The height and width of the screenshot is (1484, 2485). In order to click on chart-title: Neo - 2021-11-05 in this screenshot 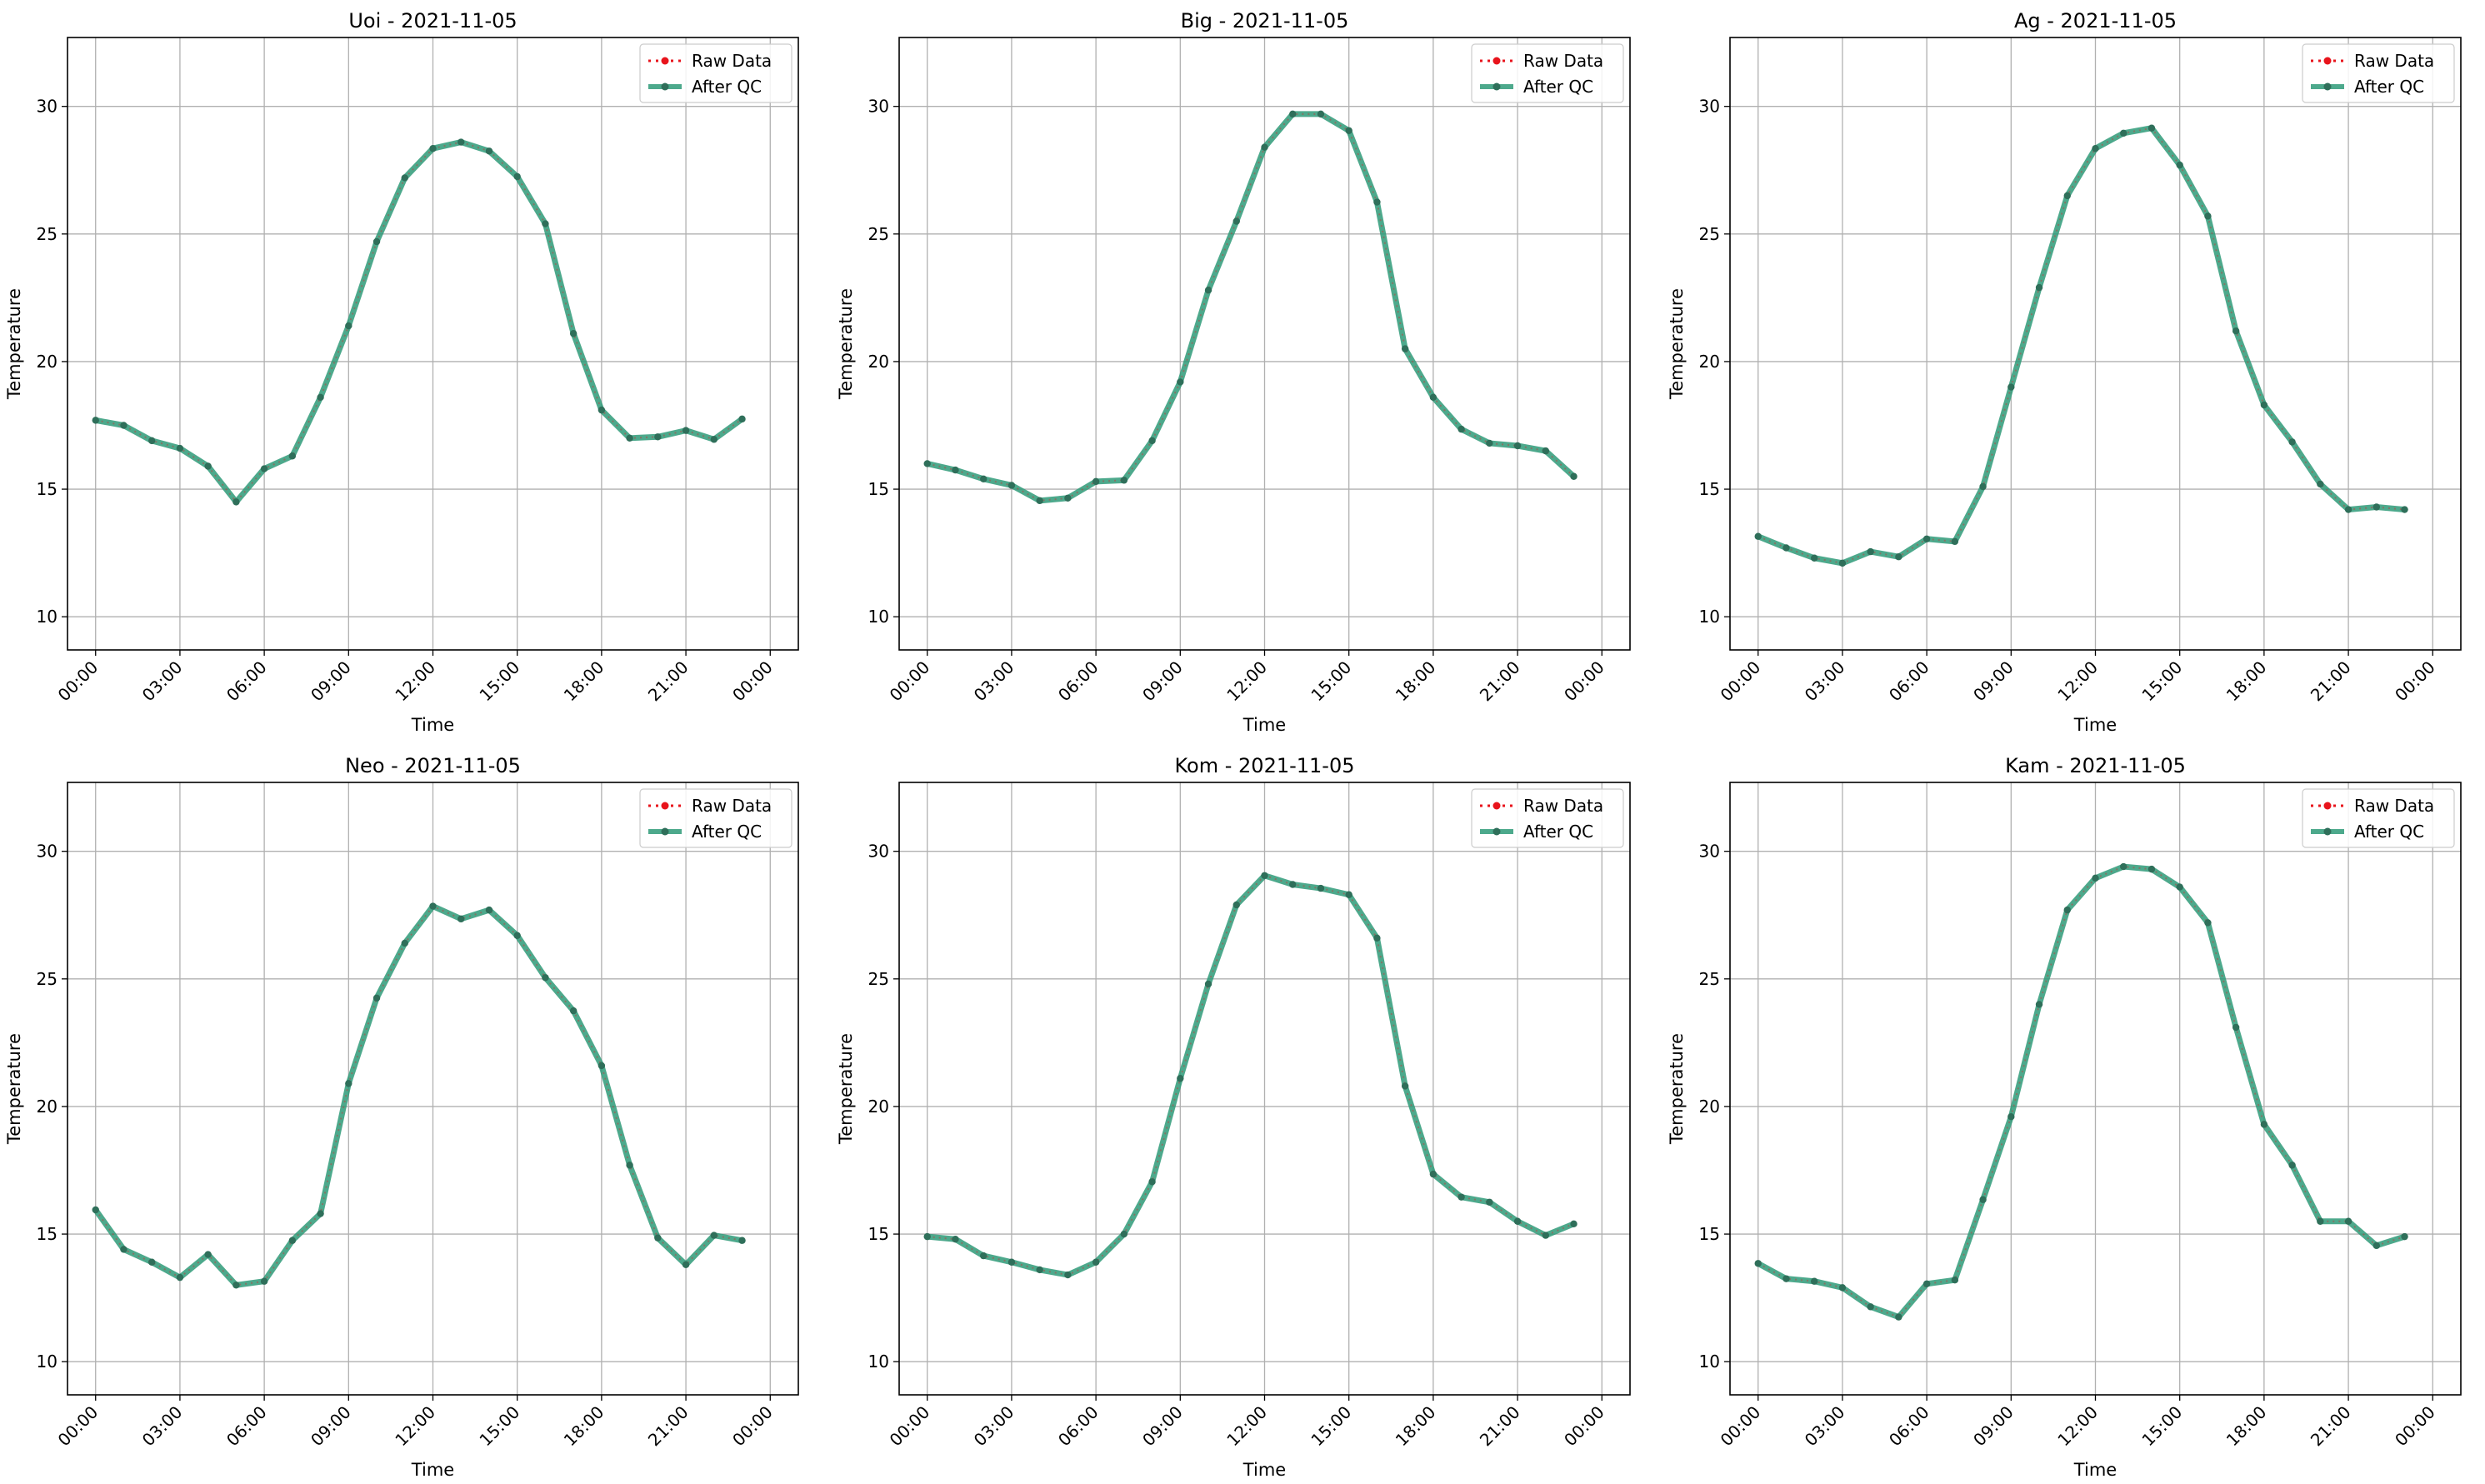, I will do `click(433, 765)`.